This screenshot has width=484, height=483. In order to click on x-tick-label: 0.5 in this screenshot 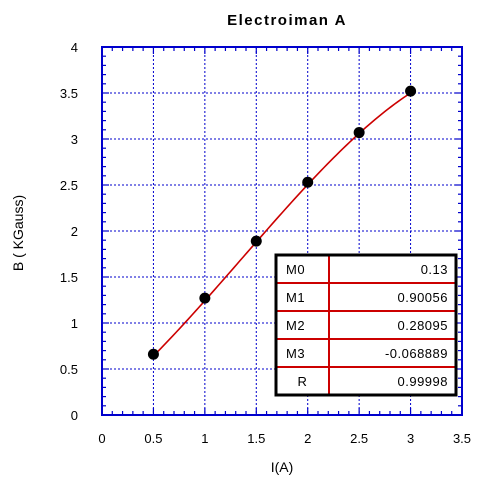, I will do `click(153, 438)`.